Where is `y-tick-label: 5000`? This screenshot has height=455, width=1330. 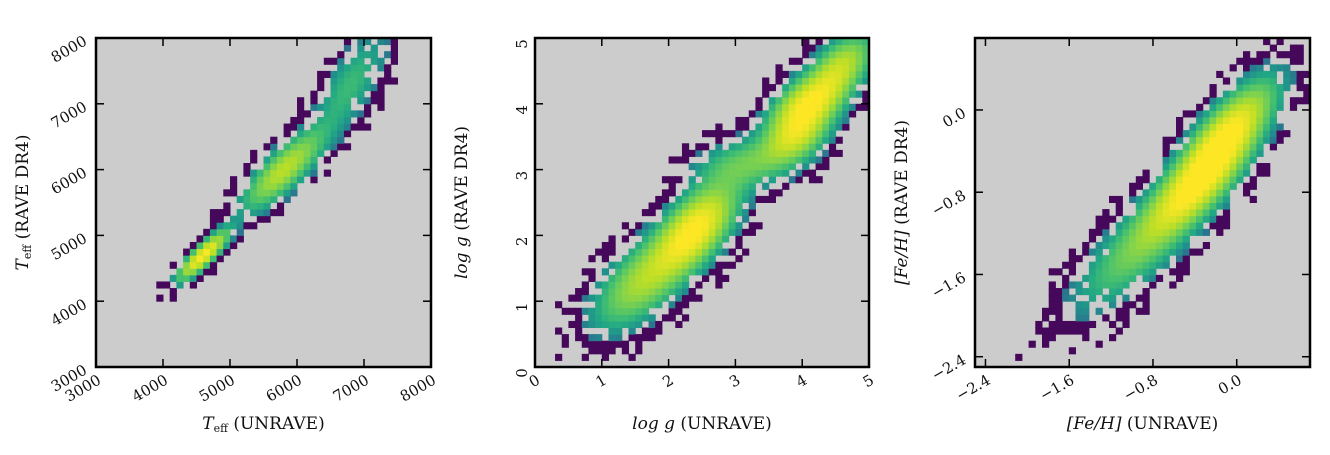
y-tick-label: 5000 is located at coordinates (69, 246).